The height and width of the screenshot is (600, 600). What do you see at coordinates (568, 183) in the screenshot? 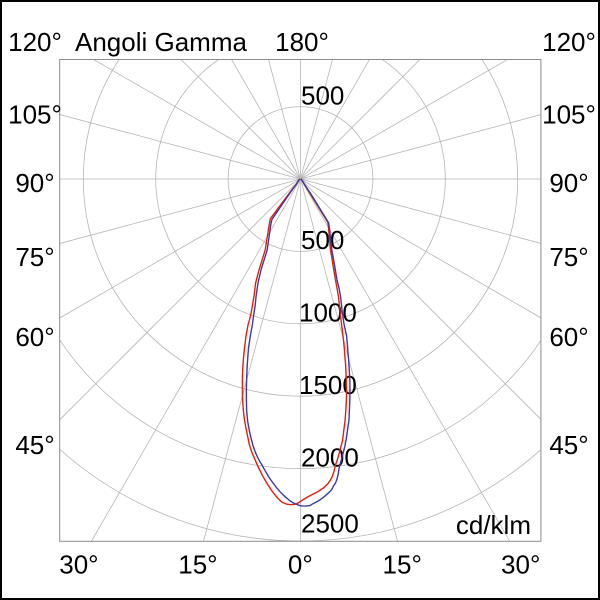
I see `angle-label-right-90: 90°` at bounding box center [568, 183].